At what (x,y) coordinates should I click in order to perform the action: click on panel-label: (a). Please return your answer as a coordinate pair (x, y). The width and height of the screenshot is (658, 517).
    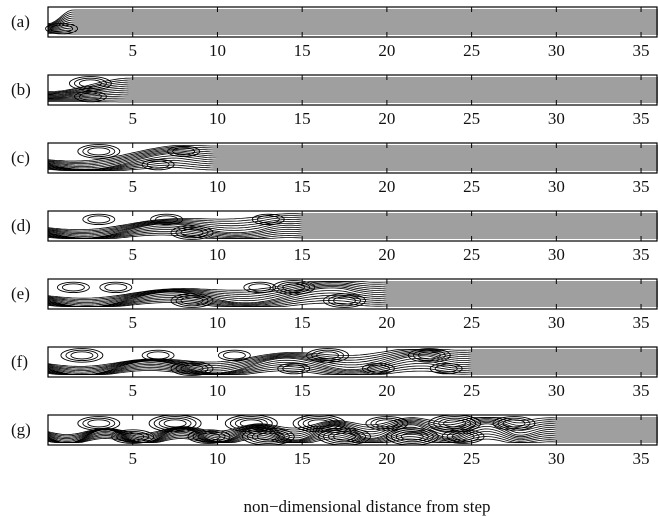
    Looking at the image, I should click on (20, 21).